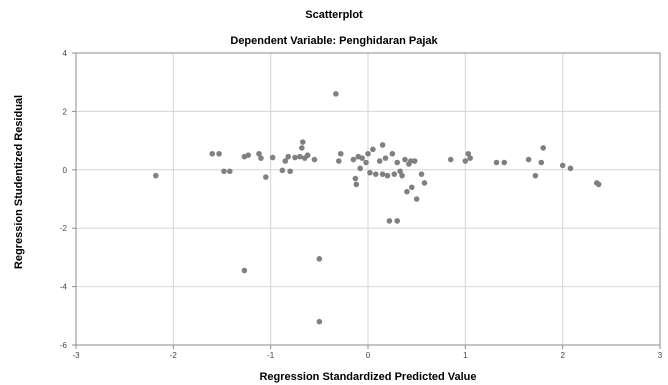 This screenshot has height=385, width=668. Describe the element at coordinates (65, 111) in the screenshot. I see `y-tick-label: 2` at that location.